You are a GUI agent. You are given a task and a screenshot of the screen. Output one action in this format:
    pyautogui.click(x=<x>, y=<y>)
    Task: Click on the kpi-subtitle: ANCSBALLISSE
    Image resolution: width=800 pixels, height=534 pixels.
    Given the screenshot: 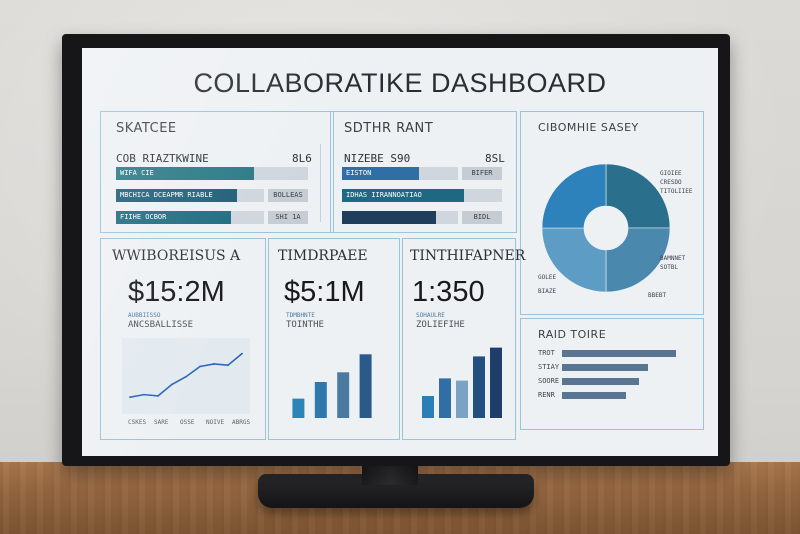 What is the action you would take?
    pyautogui.click(x=161, y=325)
    